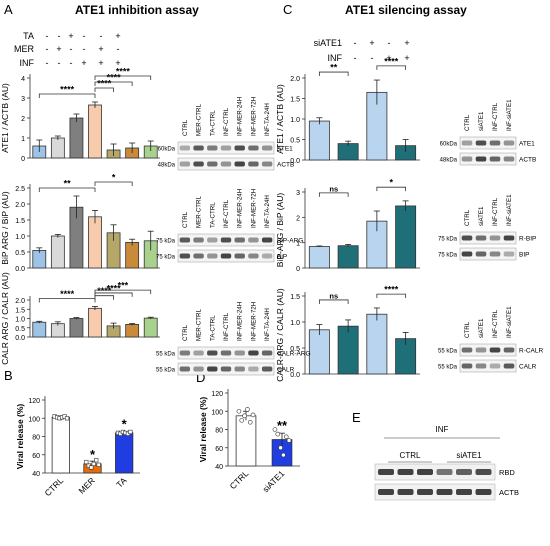 Image resolution: width=550 pixels, height=546 pixels. I want to click on treatment-row-label: INF, so click(27, 63).